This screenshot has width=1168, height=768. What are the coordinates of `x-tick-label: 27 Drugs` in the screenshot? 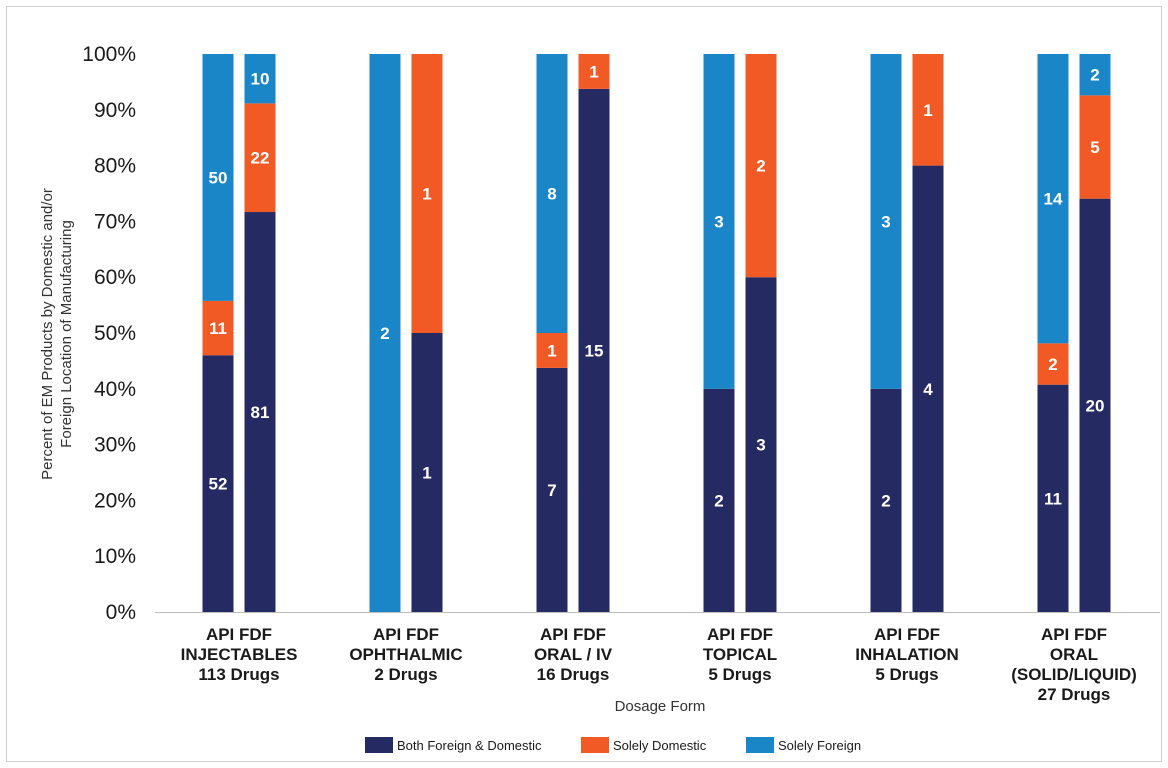 It's located at (1074, 694).